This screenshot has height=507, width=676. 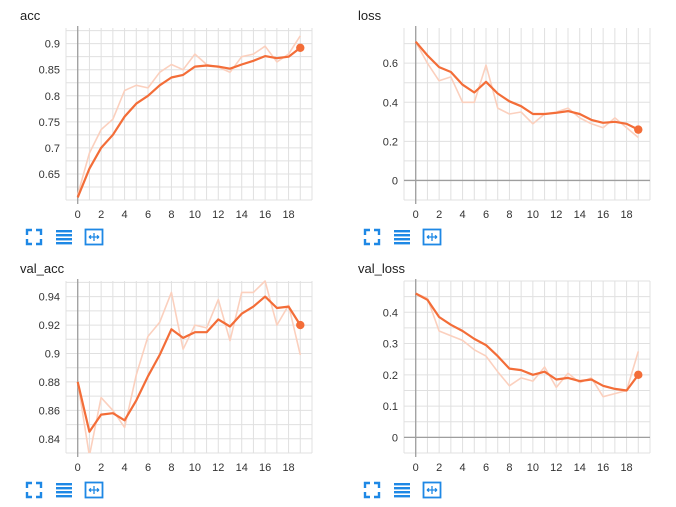 What do you see at coordinates (49, 123) in the screenshot?
I see `y-tick-label: 0.75` at bounding box center [49, 123].